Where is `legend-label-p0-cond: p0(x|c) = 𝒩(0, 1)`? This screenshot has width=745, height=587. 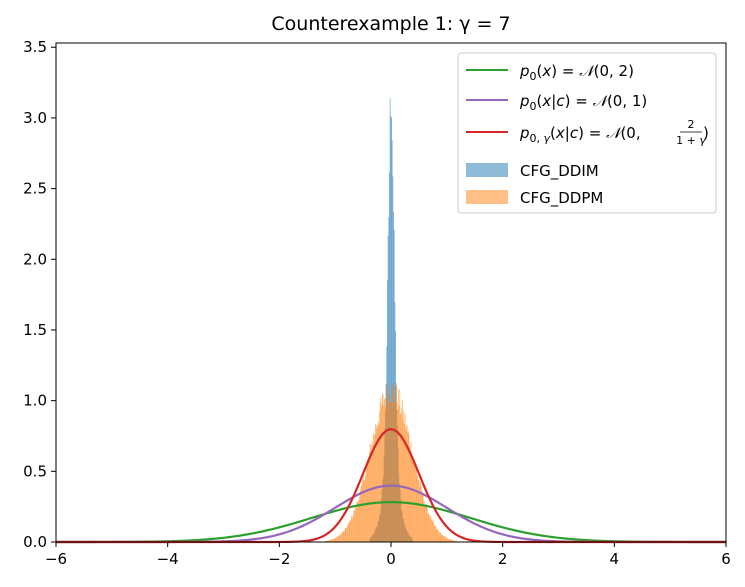 legend-label-p0-cond: p0(x|c) = 𝒩(0, 1) is located at coordinates (583, 102).